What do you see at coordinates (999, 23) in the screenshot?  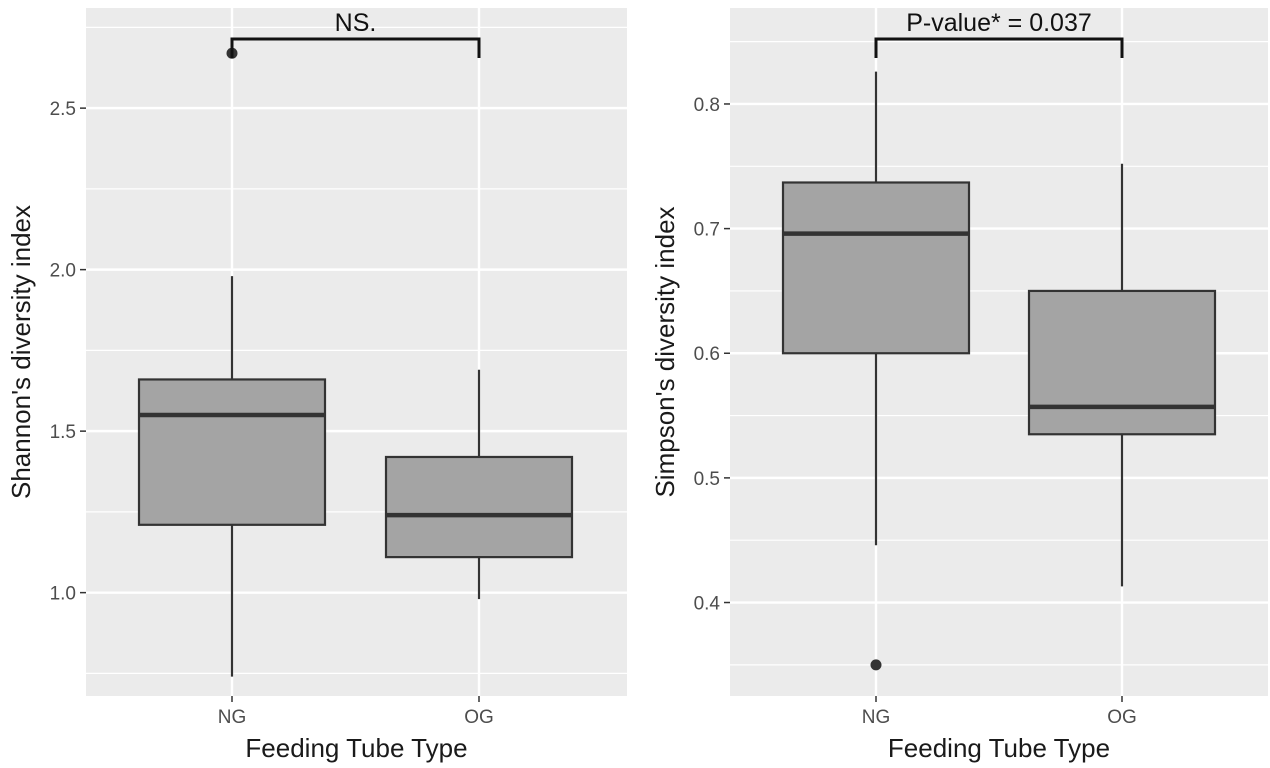 I see `simpson-significance-label: P-value* = 0.037` at bounding box center [999, 23].